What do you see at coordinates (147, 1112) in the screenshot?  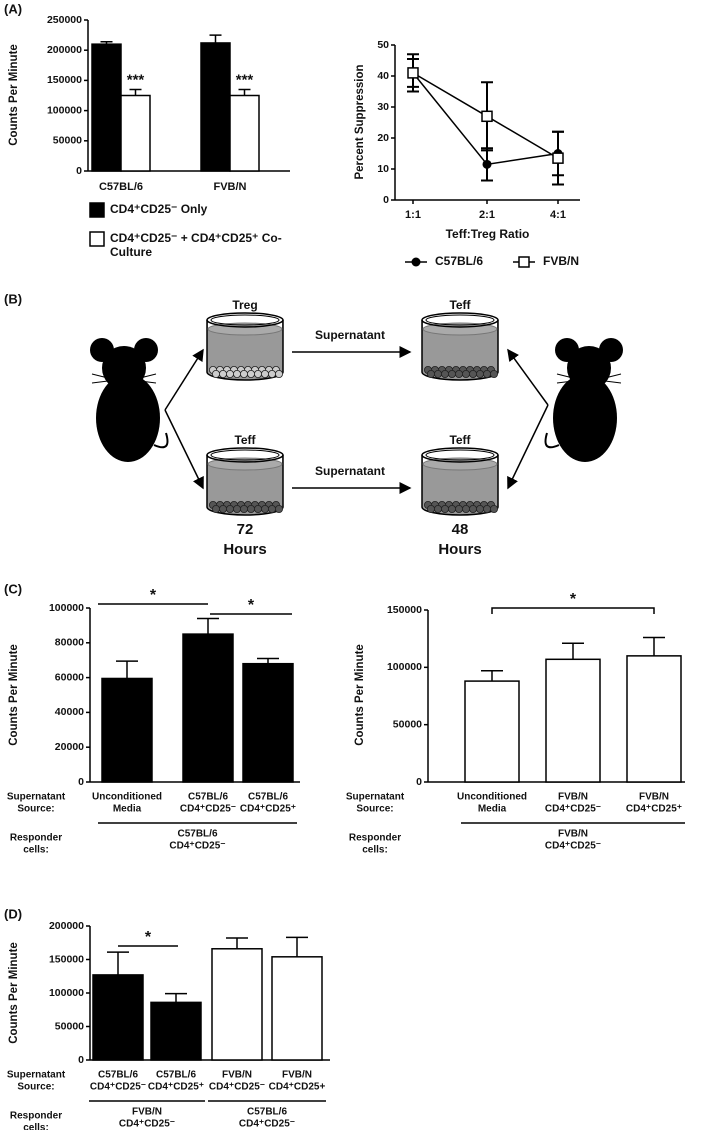 I see `responder-label: FVB/N` at bounding box center [147, 1112].